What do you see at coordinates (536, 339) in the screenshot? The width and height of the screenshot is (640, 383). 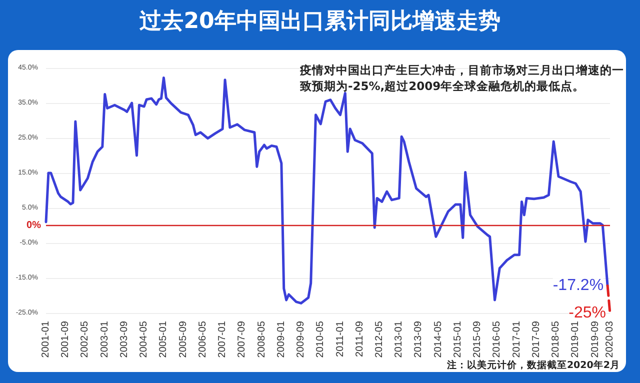 I see `x-tick-label: 2017-09` at bounding box center [536, 339].